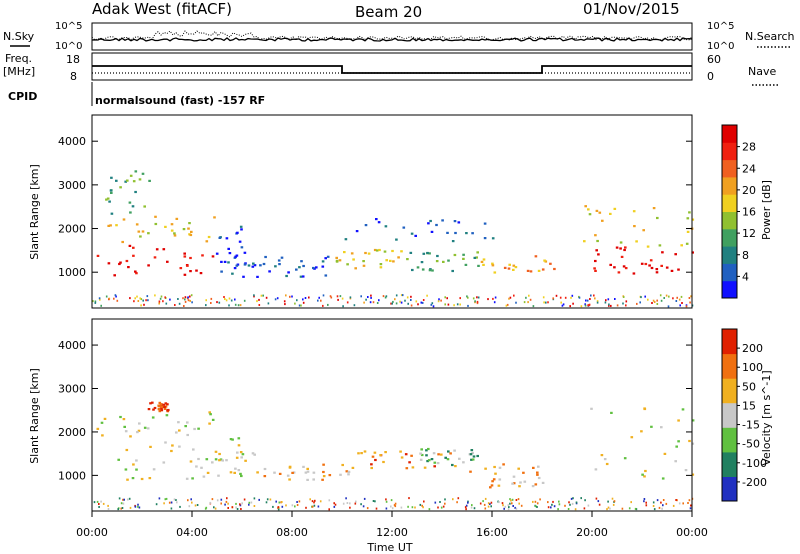  Describe the element at coordinates (749, 233) in the screenshot. I see `colorbar-tick-label: 12` at that location.